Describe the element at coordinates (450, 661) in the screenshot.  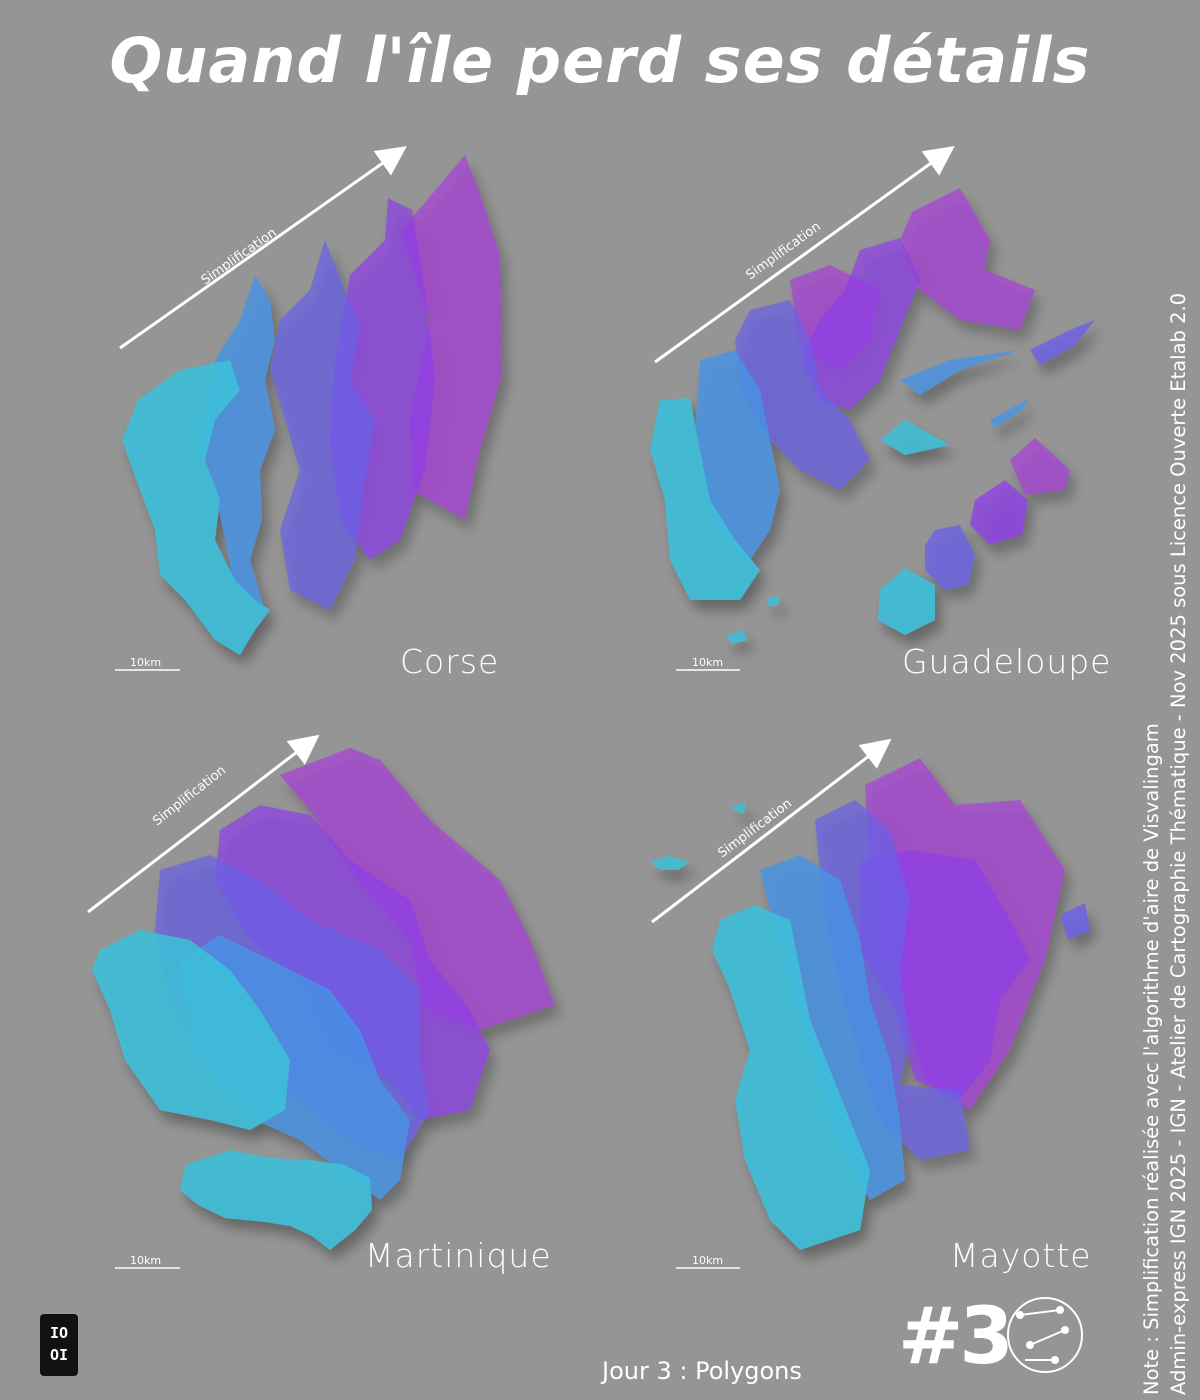
I see `island-name-corse: Corse` at that location.